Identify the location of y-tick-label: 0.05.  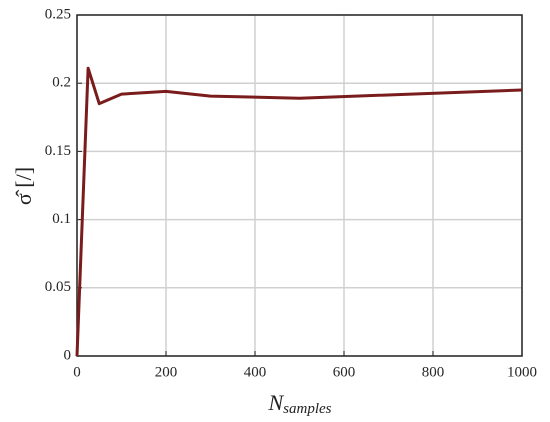
(58, 287).